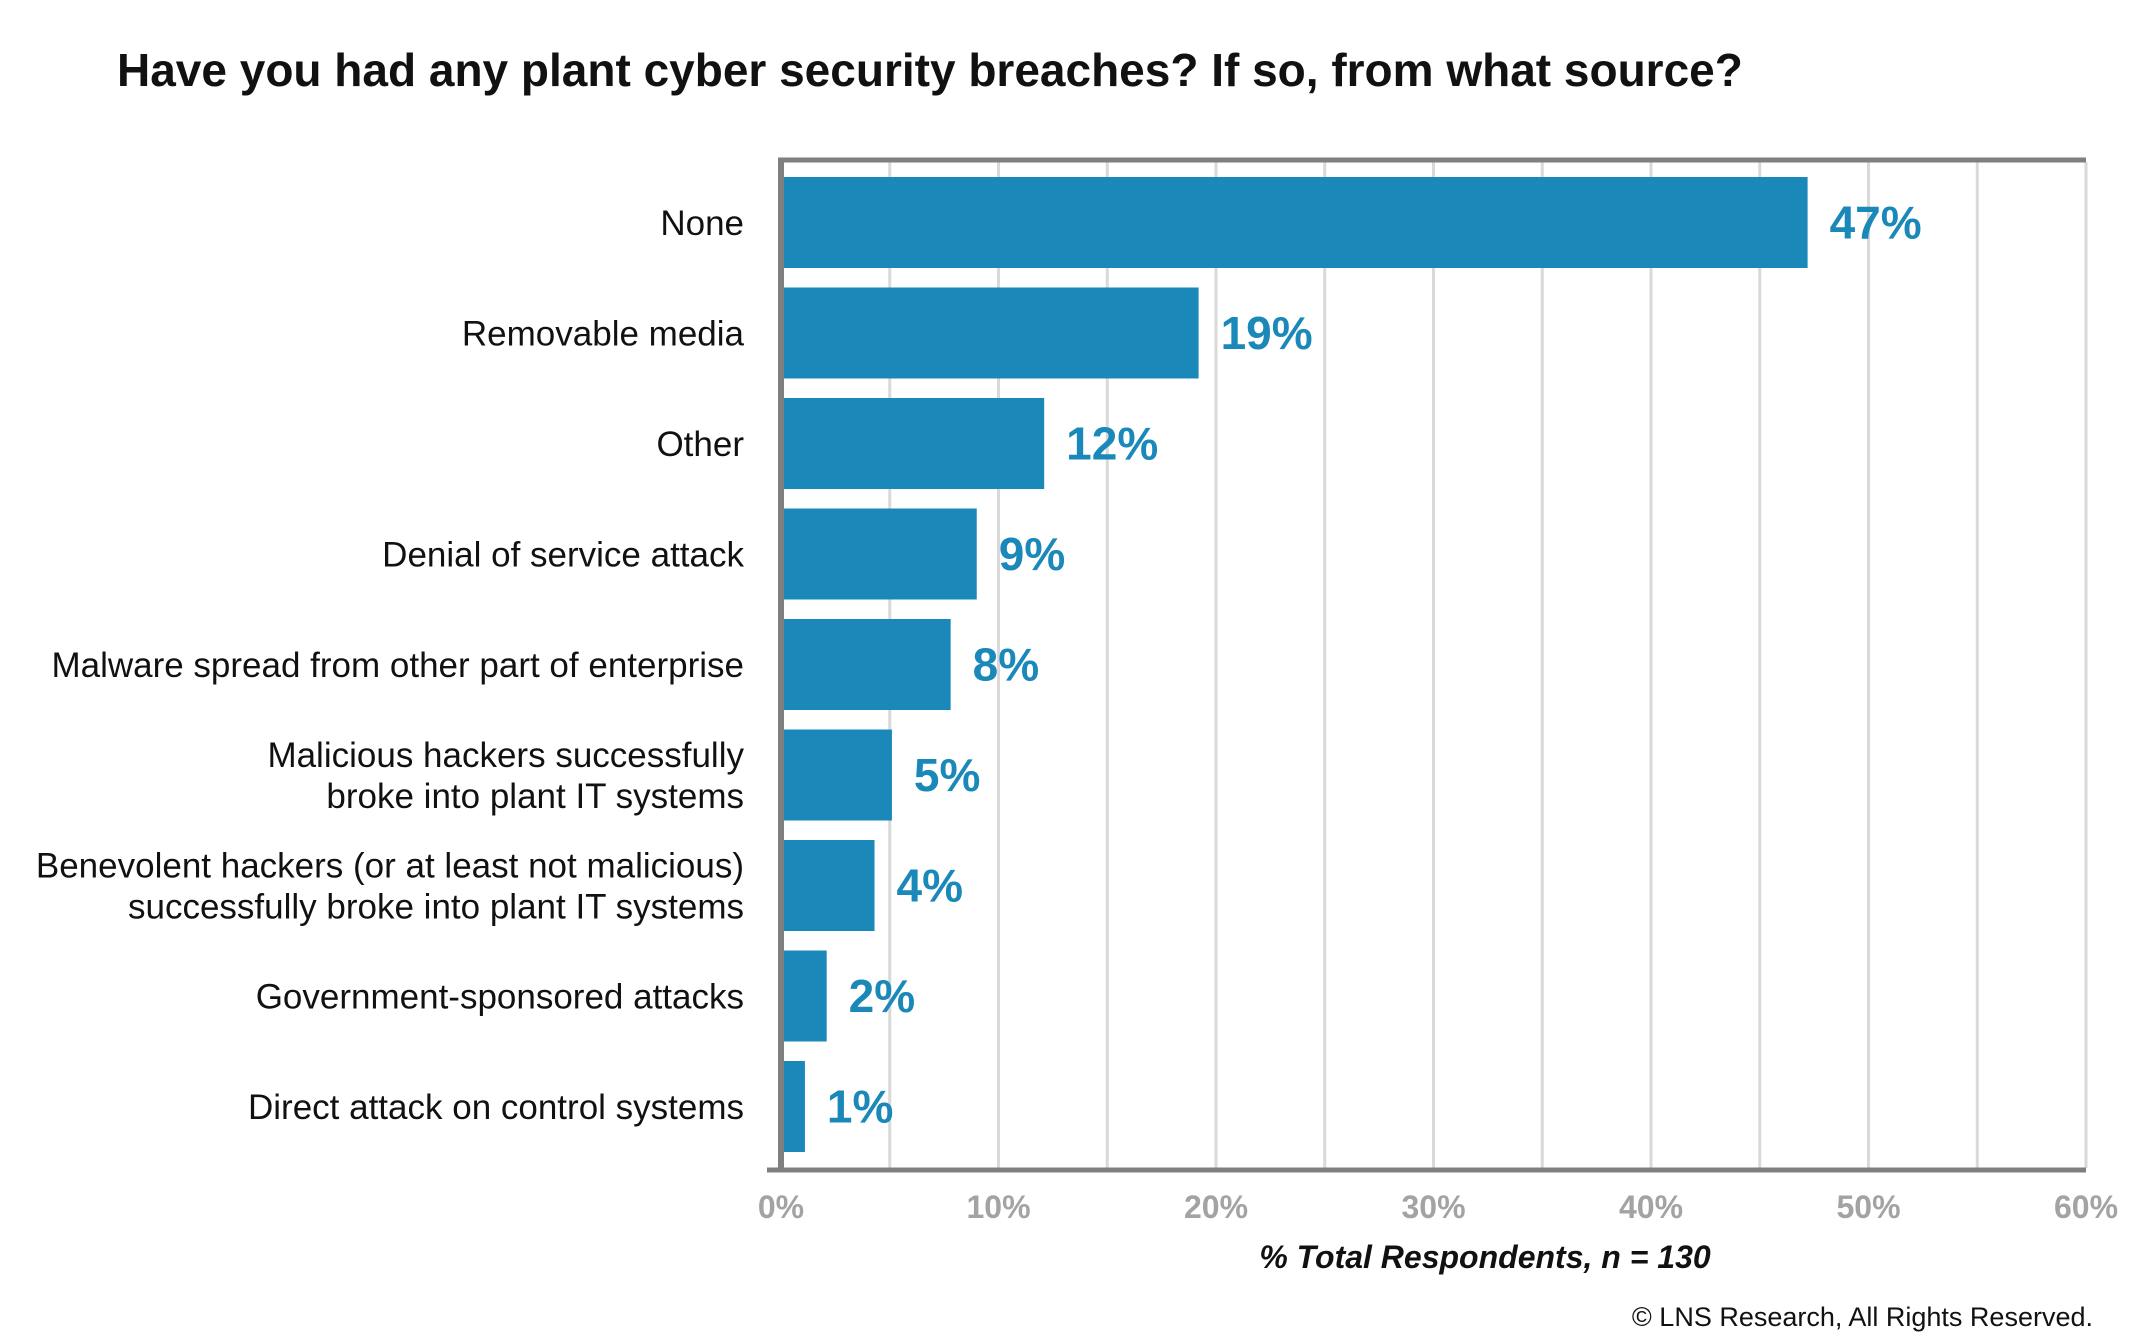 Image resolution: width=2130 pixels, height=1341 pixels. What do you see at coordinates (1862, 1317) in the screenshot?
I see `copyright-notice: © LNS Research, All Rights Reserved.` at bounding box center [1862, 1317].